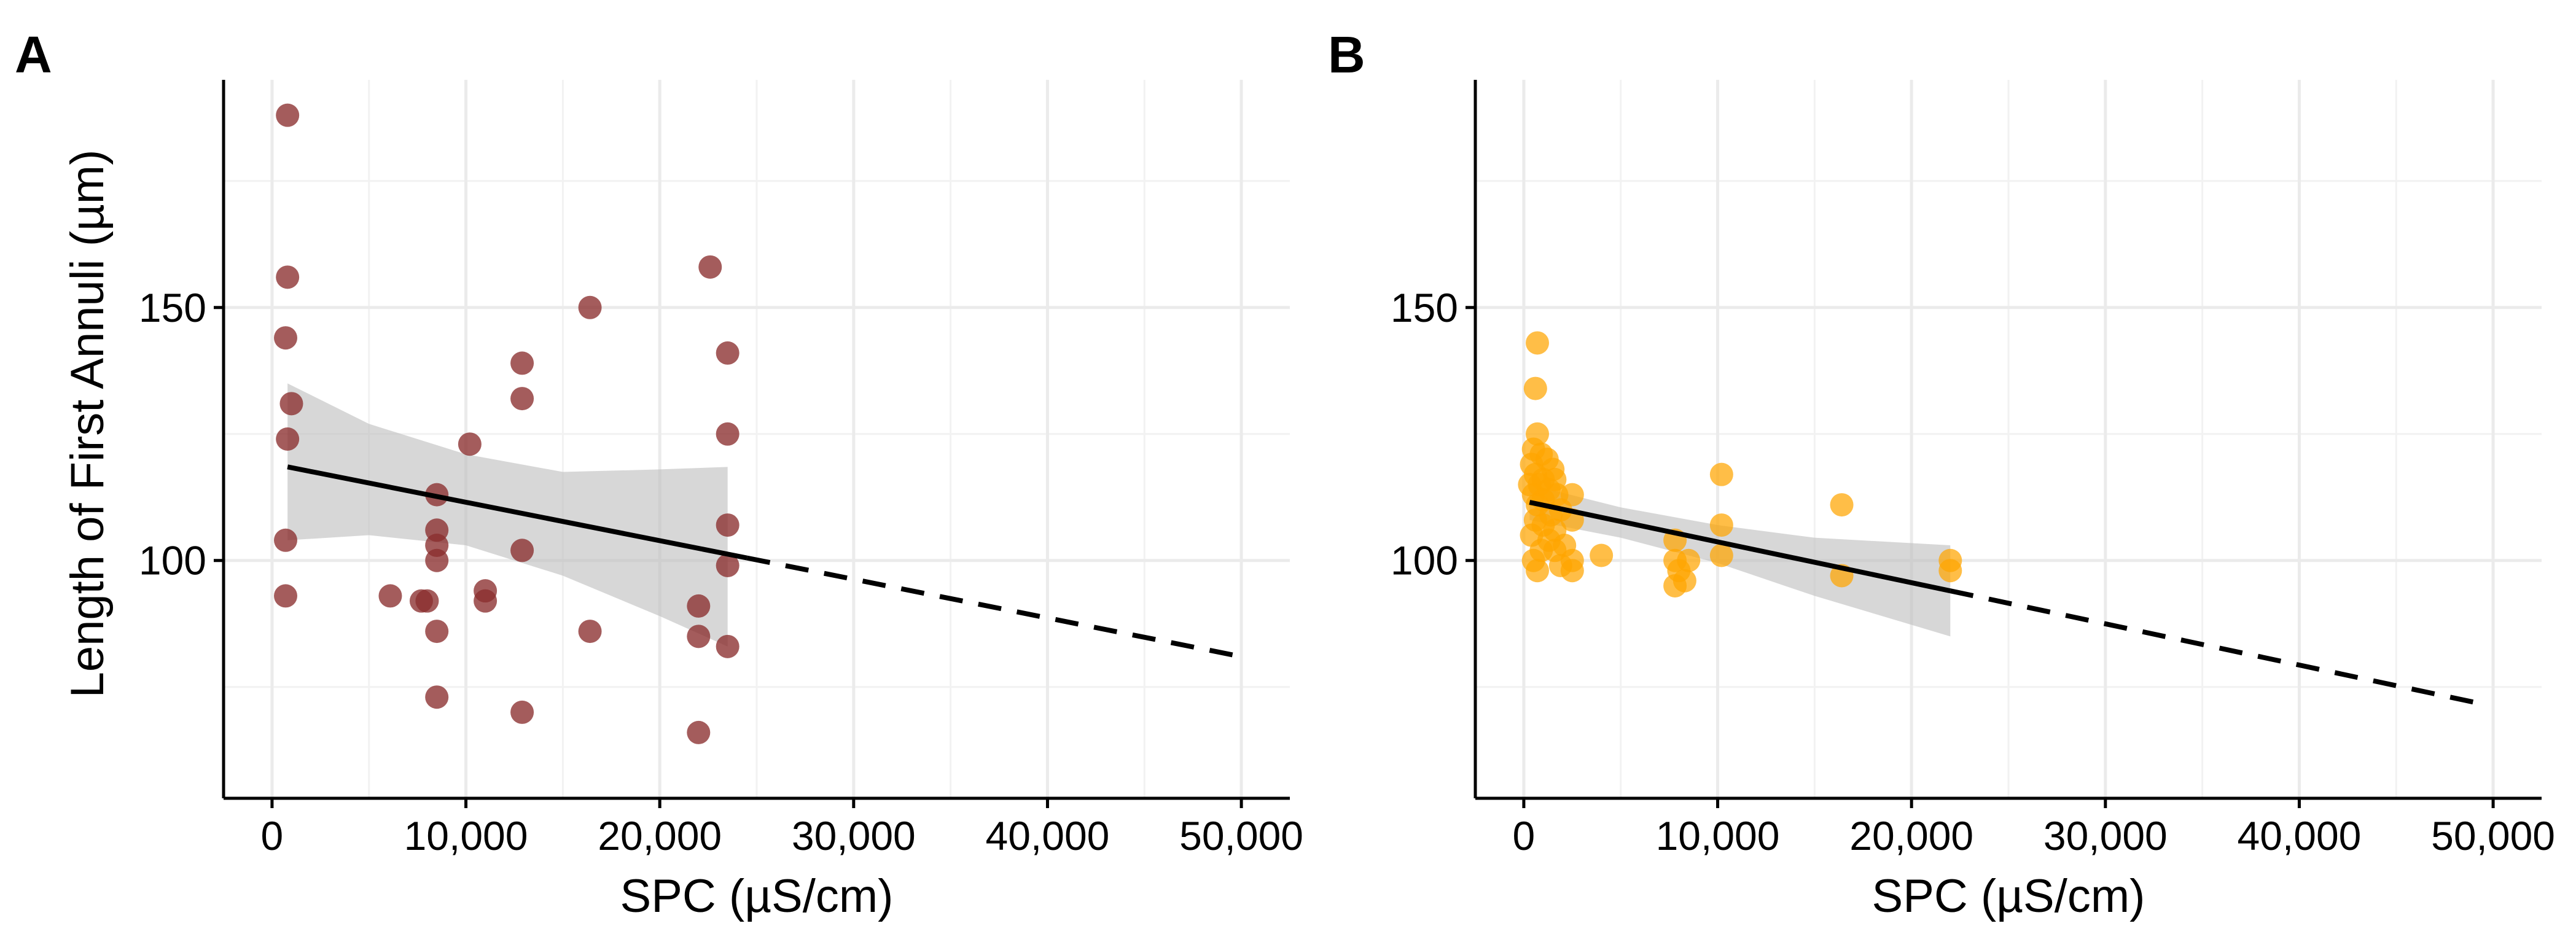  Describe the element at coordinates (1346, 55) in the screenshot. I see `panel-letter: B` at that location.